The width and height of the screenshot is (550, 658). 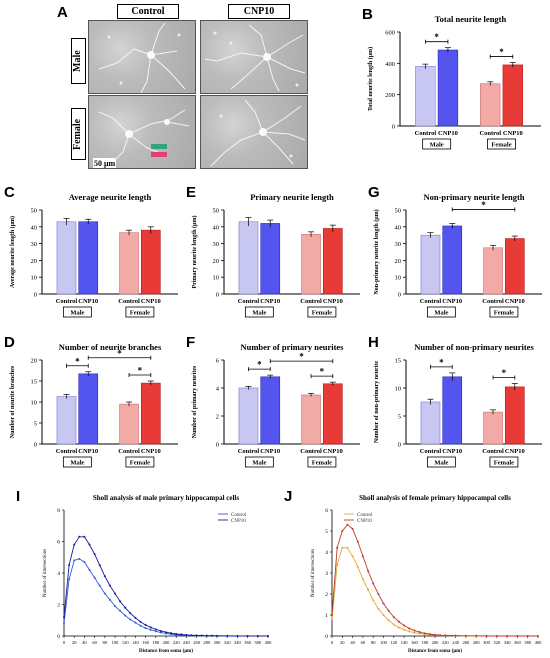 I want to click on chart-title: Primary neurite length, so click(x=292, y=197).